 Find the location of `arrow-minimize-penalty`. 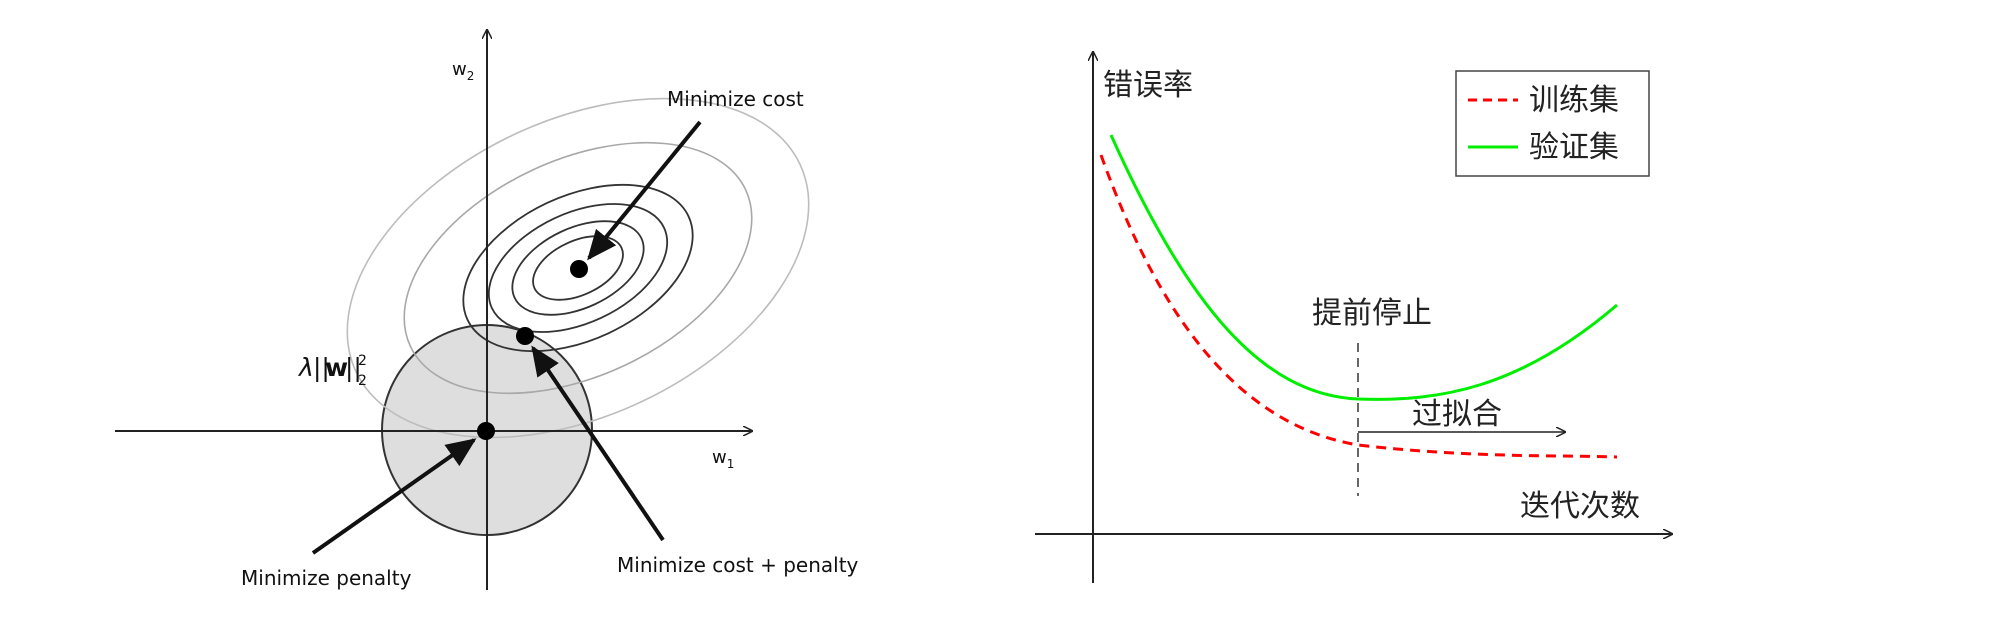

arrow-minimize-penalty is located at coordinates (394, 496).